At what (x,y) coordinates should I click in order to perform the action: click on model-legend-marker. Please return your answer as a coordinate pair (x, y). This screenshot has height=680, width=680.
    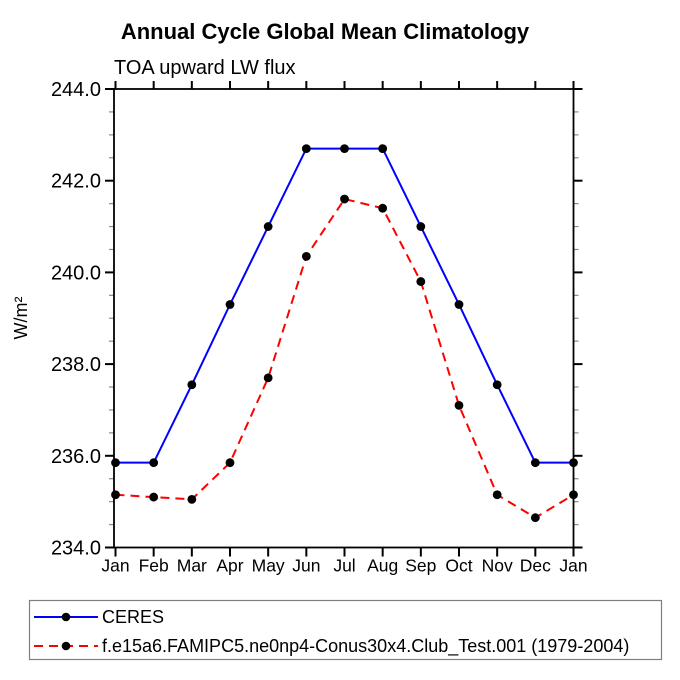
    Looking at the image, I should click on (66, 646).